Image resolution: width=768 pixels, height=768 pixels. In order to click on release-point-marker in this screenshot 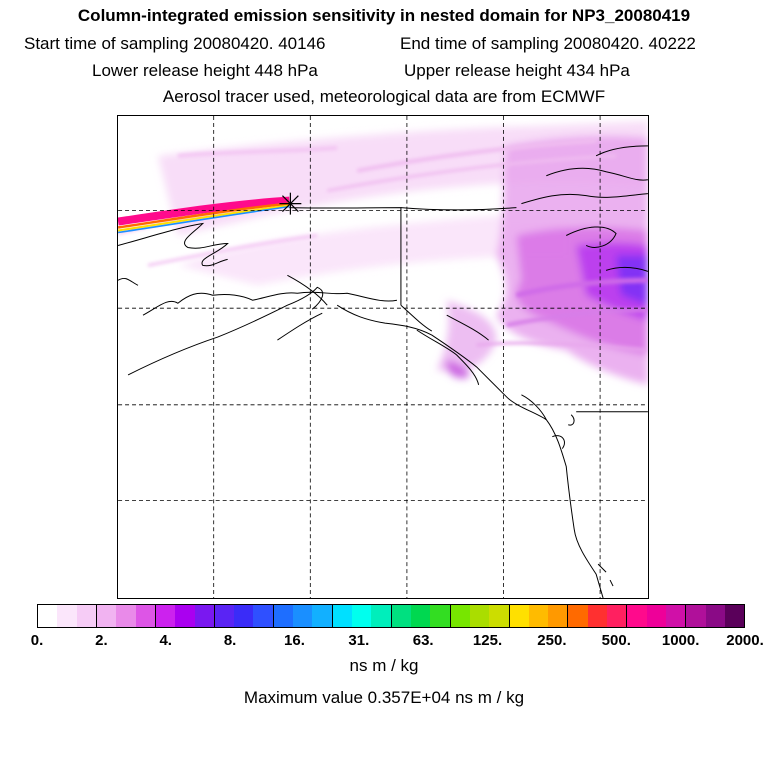, I will do `click(290, 203)`.